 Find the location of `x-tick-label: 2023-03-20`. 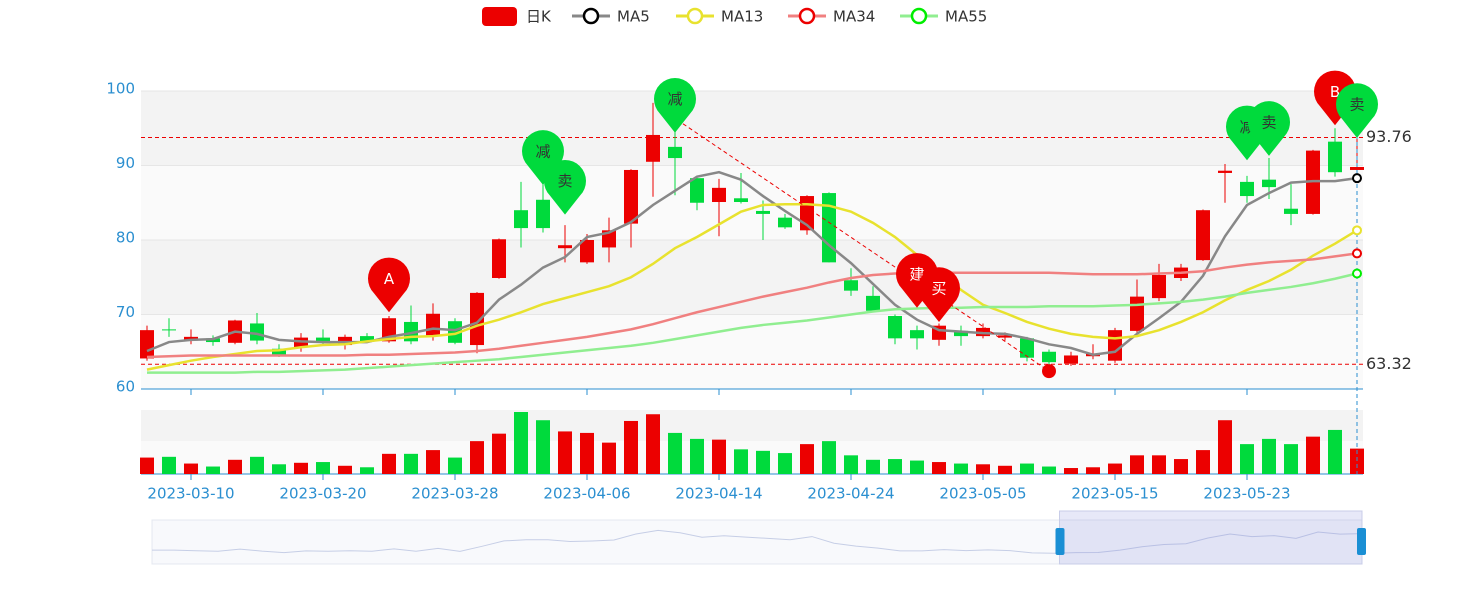

x-tick-label: 2023-03-20 is located at coordinates (322, 494).